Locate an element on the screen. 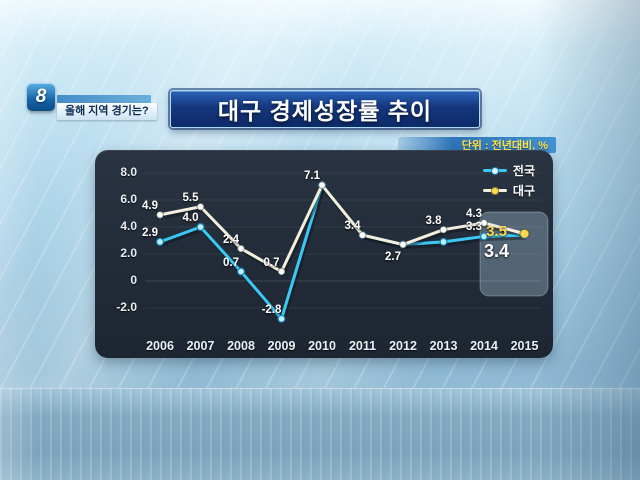 The width and height of the screenshot is (640, 480). x-year-label: 2010 is located at coordinates (322, 346).